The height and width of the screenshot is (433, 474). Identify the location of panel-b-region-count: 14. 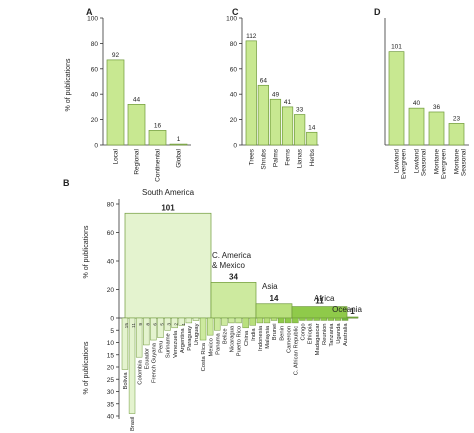
(274, 298).